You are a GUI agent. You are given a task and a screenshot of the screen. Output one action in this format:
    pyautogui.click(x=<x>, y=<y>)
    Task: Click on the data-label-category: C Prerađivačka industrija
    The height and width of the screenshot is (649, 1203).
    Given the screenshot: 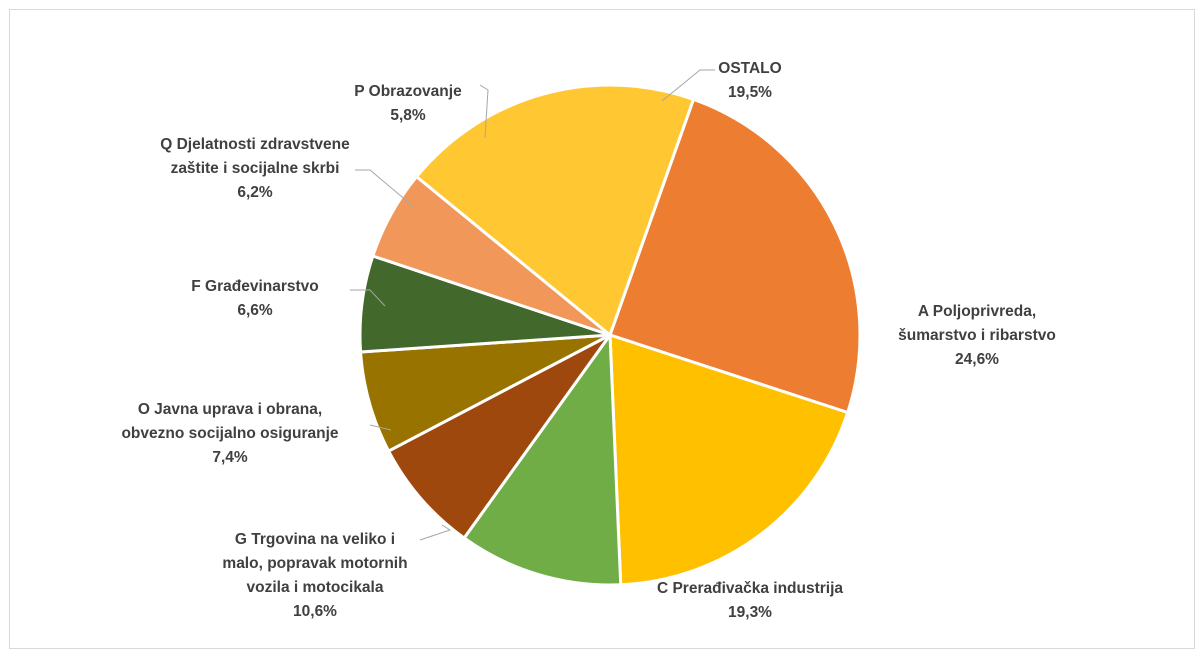 What is the action you would take?
    pyautogui.click(x=750, y=588)
    